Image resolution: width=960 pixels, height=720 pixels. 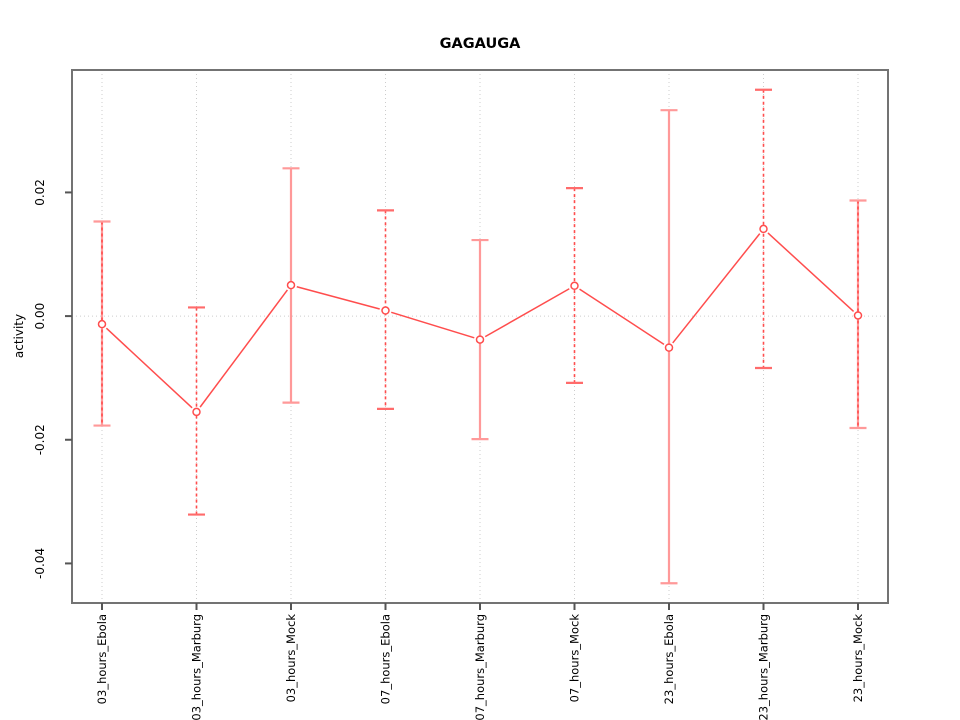 I want to click on chart-title: GAGAUGA, so click(x=480, y=44).